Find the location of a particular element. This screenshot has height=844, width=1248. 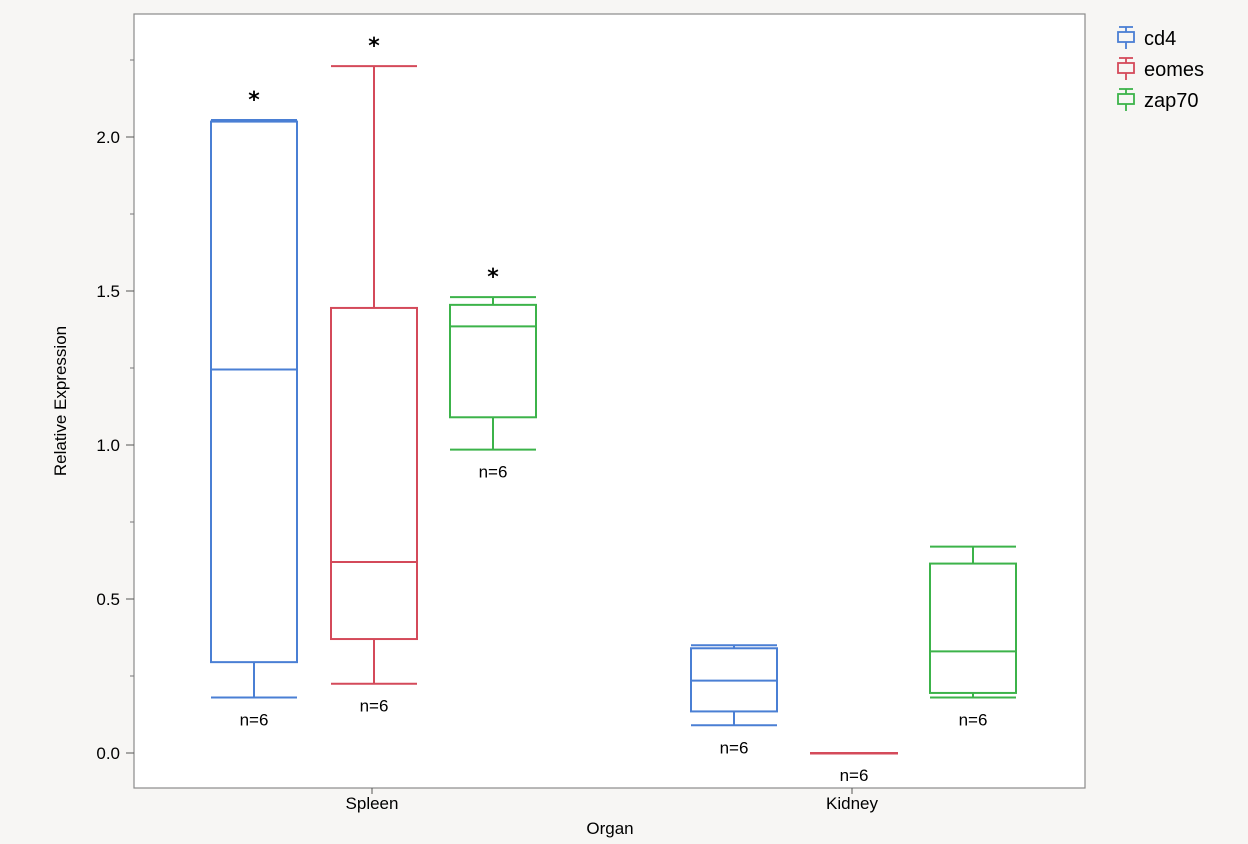

y-tick-label: 1.0 is located at coordinates (108, 445).